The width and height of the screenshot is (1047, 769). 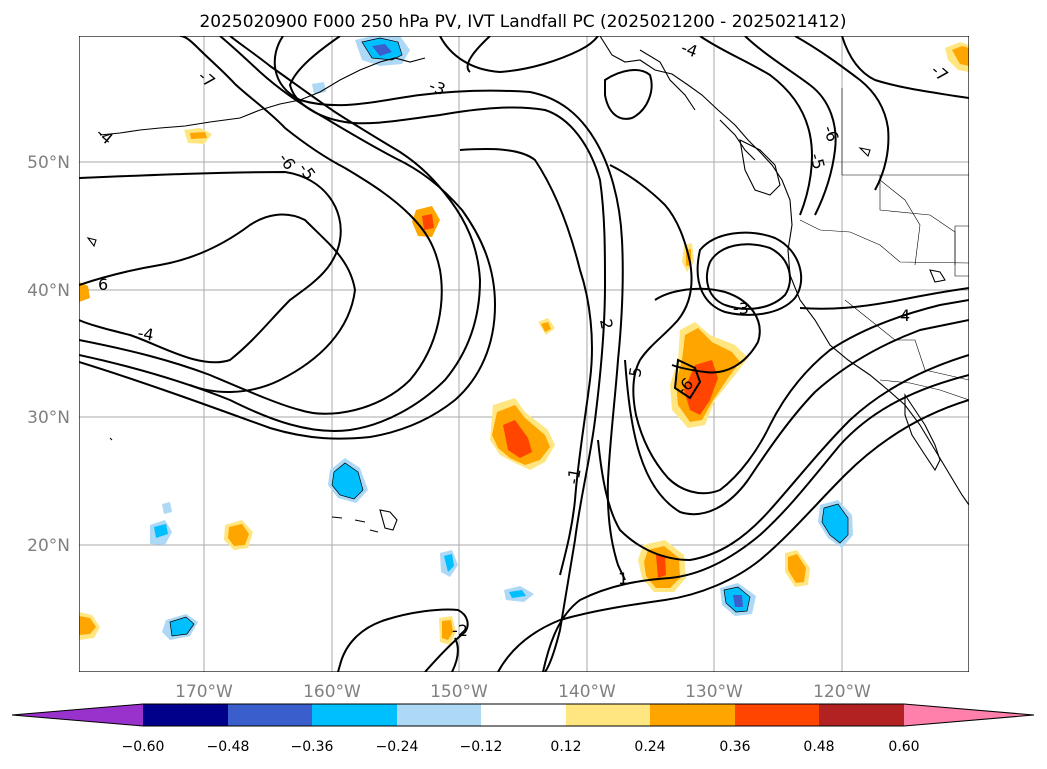 I want to click on colorbar, so click(x=523, y=715).